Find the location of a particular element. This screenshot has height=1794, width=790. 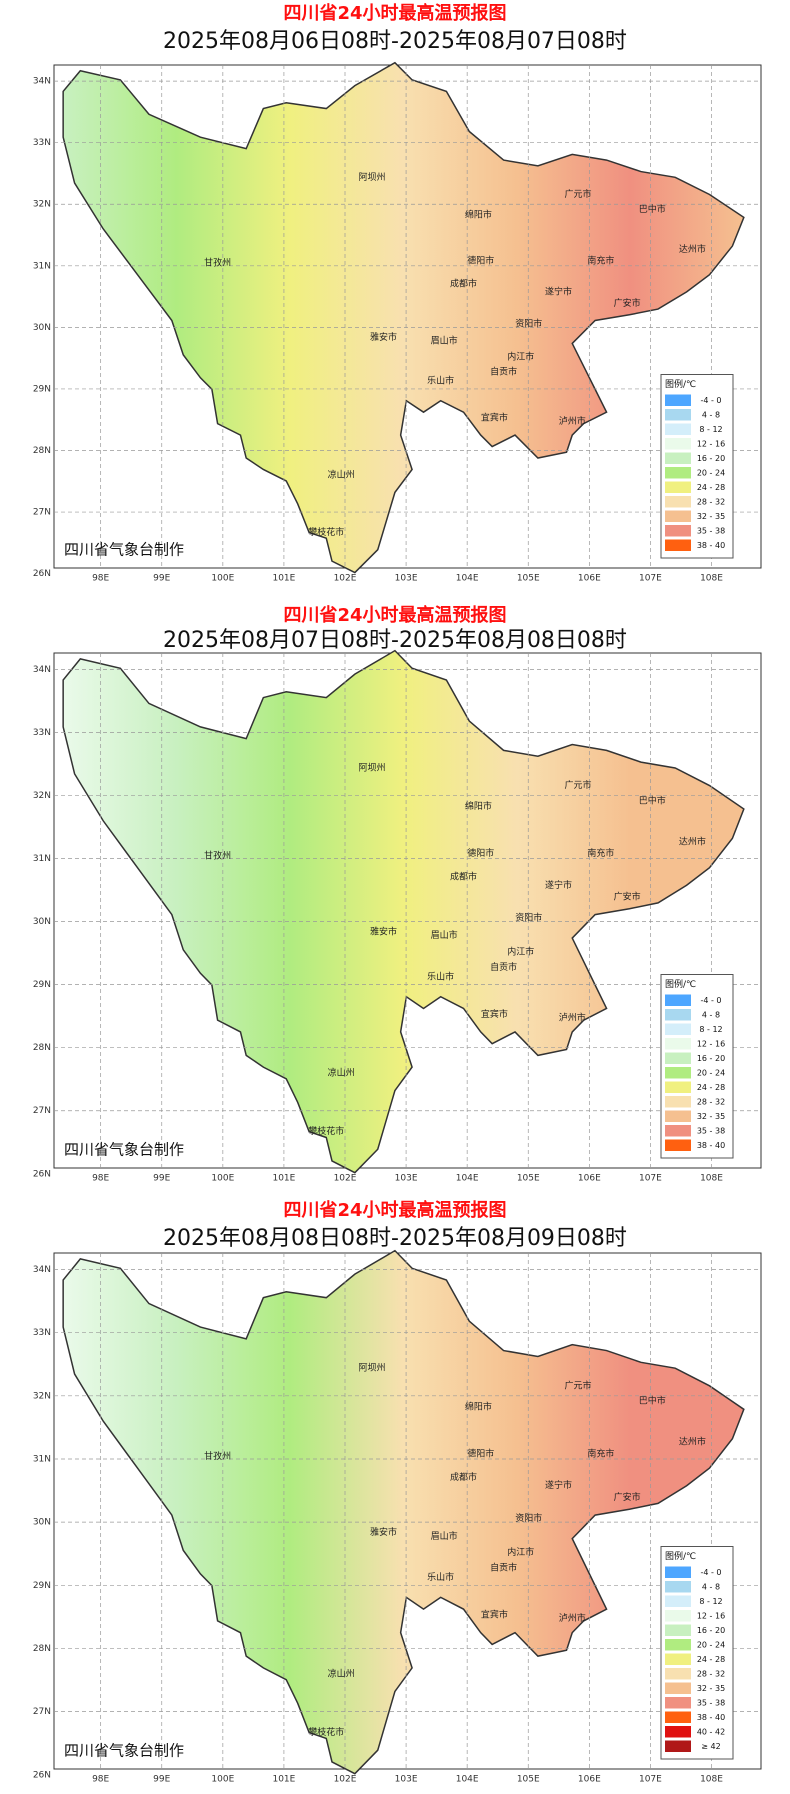

legend-label: 38 - 40 is located at coordinates (711, 1717).